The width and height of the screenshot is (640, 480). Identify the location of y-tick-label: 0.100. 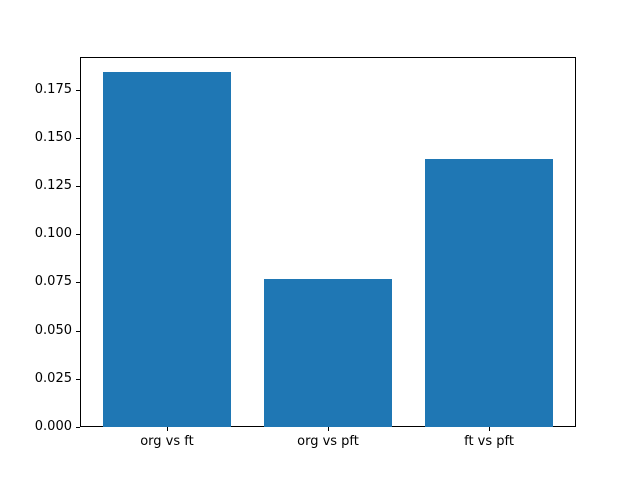
(53, 234).